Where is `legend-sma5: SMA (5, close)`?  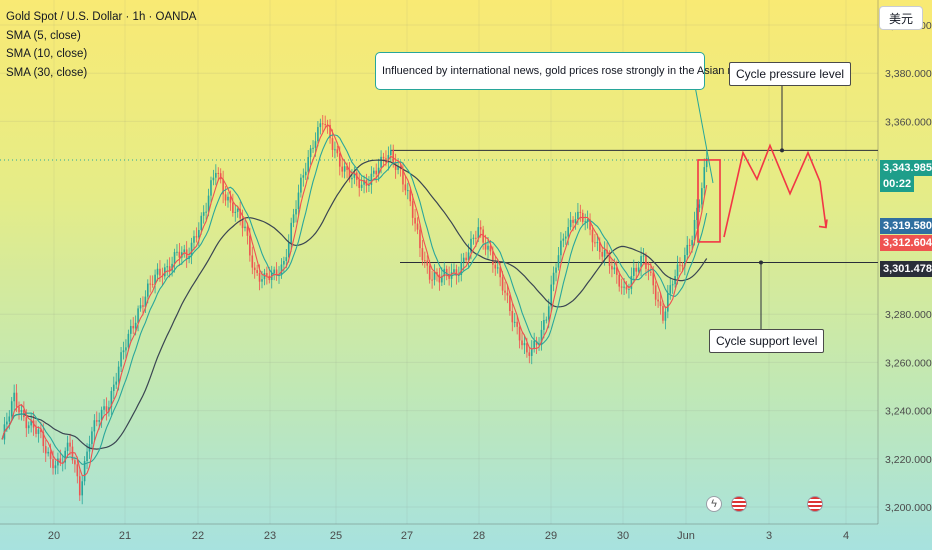
legend-sma5: SMA (5, close) is located at coordinates (43, 35).